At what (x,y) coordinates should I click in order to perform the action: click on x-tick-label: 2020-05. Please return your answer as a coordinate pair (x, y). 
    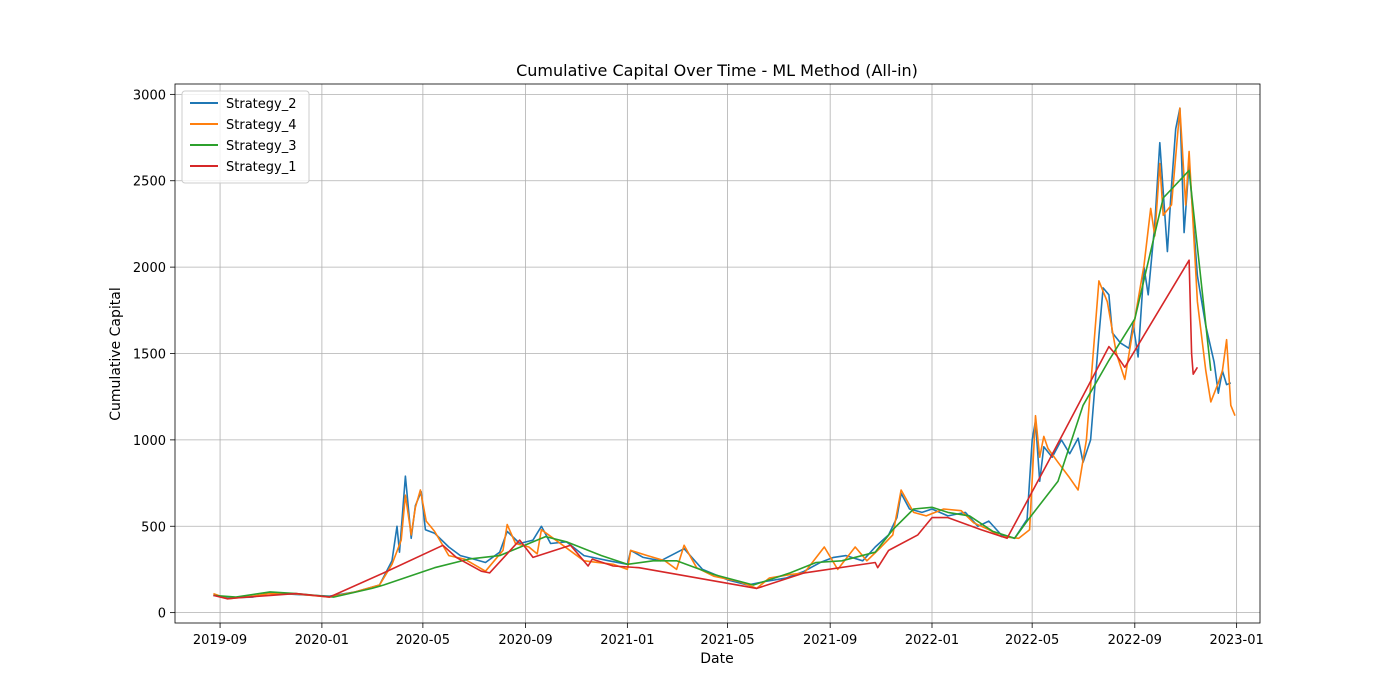
    Looking at the image, I should click on (423, 640).